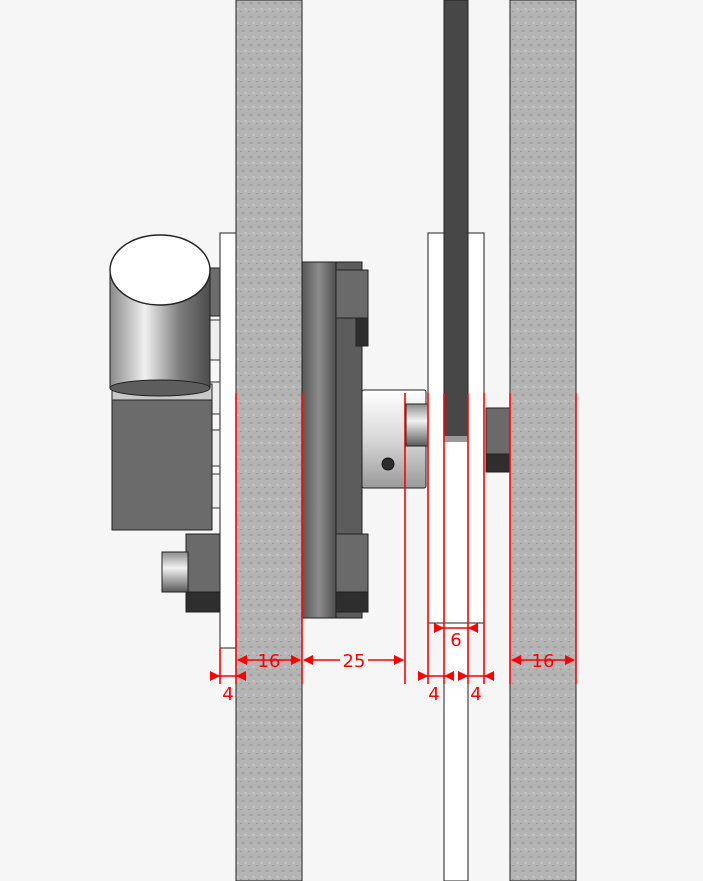 The height and width of the screenshot is (881, 703). What do you see at coordinates (476, 428) in the screenshot?
I see `pulley-flange-right` at bounding box center [476, 428].